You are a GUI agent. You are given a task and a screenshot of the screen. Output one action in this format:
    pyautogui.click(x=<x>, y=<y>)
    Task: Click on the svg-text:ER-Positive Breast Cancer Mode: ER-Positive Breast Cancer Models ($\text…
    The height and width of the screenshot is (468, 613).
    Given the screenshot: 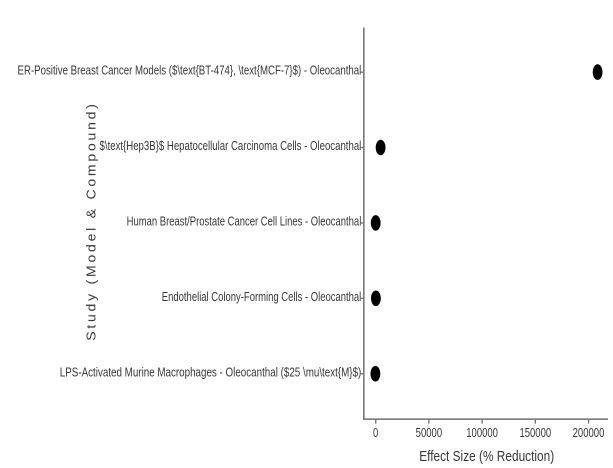 What is the action you would take?
    pyautogui.click(x=190, y=71)
    